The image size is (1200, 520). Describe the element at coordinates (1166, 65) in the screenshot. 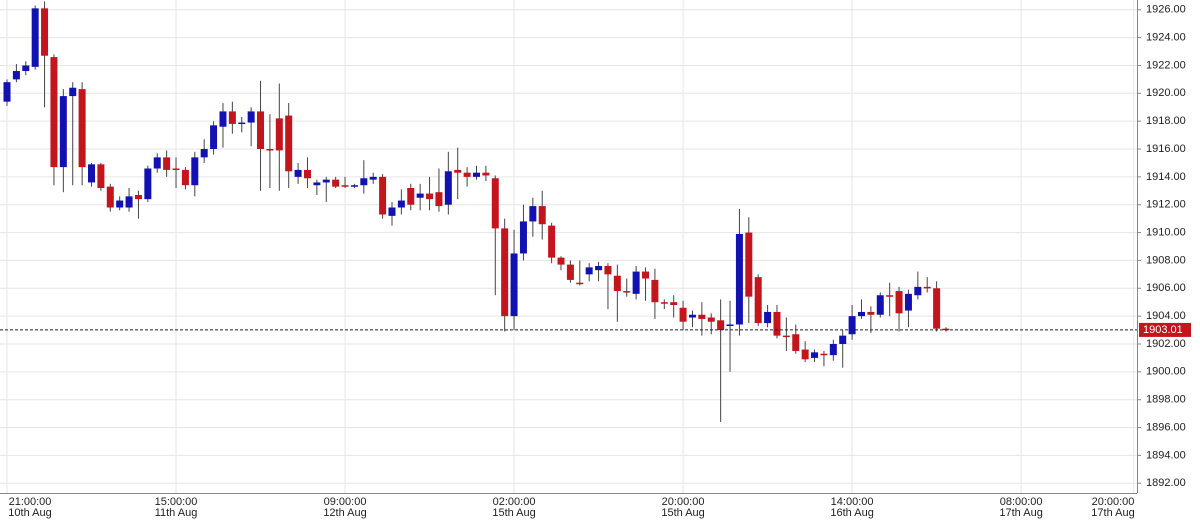

I see `y-tick-label: 1922.00` at that location.